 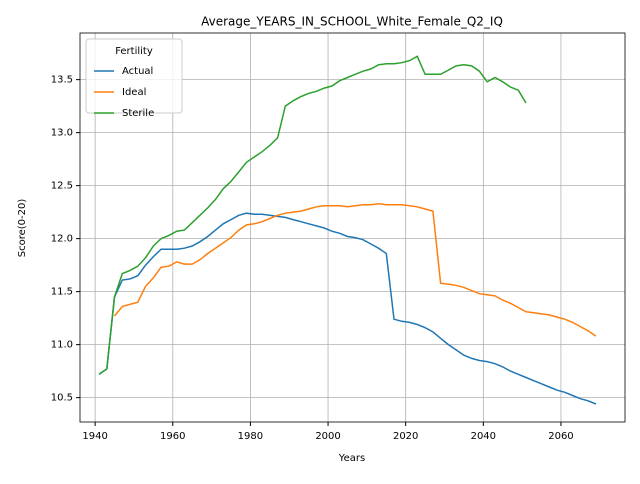 What do you see at coordinates (62, 80) in the screenshot?
I see `y-tick-label: 13.5` at bounding box center [62, 80].